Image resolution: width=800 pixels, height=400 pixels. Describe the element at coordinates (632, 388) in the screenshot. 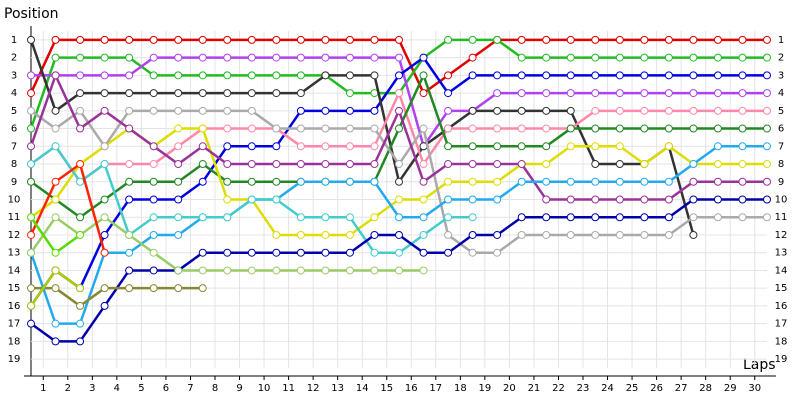

I see `x-tick-label: 25` at that location.